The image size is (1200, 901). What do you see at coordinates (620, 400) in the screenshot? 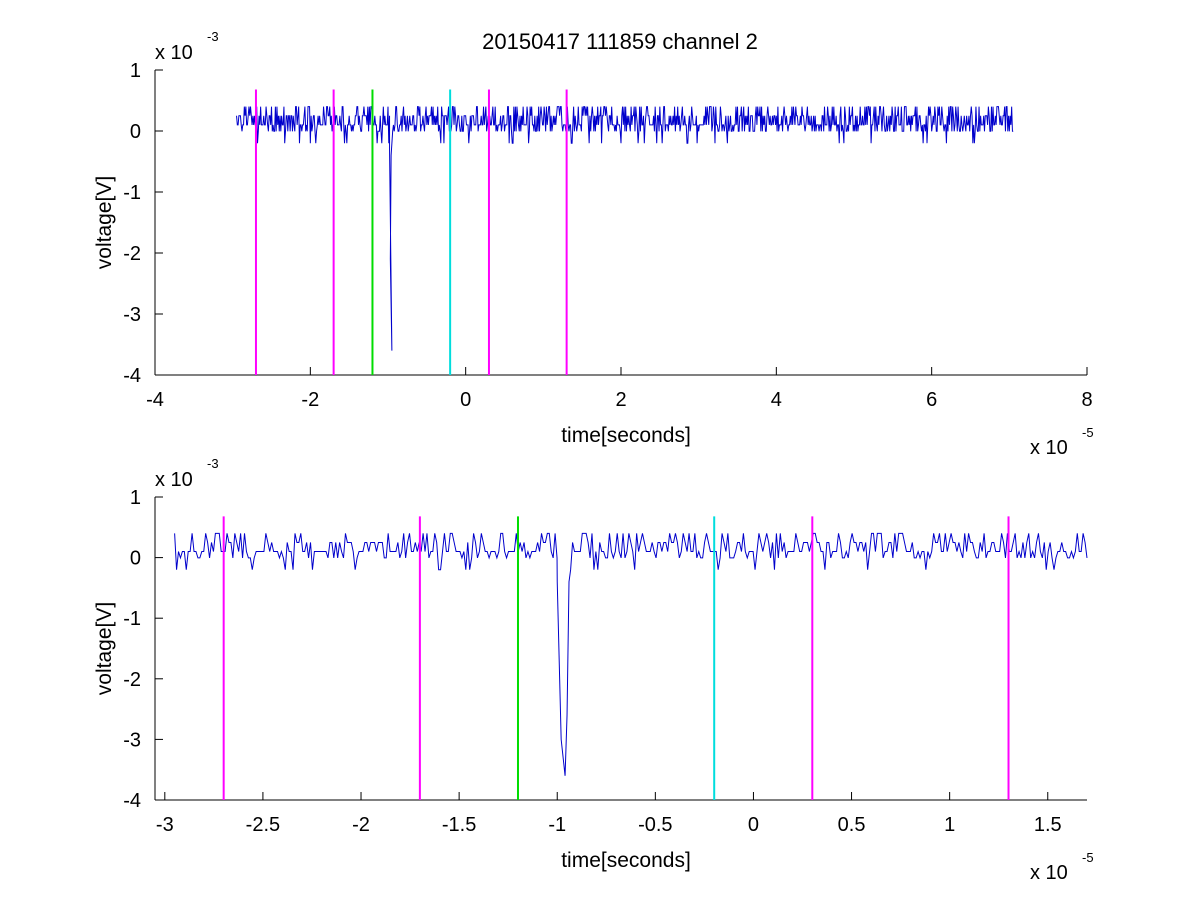
I see `x-tick-label: 2` at bounding box center [620, 400].